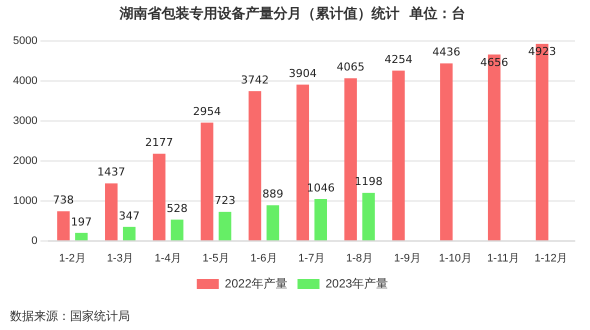 The width and height of the screenshot is (590, 330). Describe the element at coordinates (177, 209) in the screenshot. I see `data-label: 528` at that location.